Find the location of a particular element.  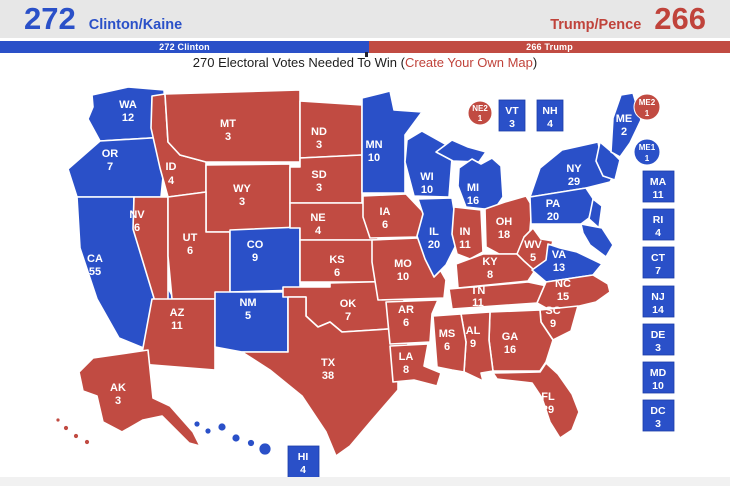

box-NJ is located at coordinates (658, 301).